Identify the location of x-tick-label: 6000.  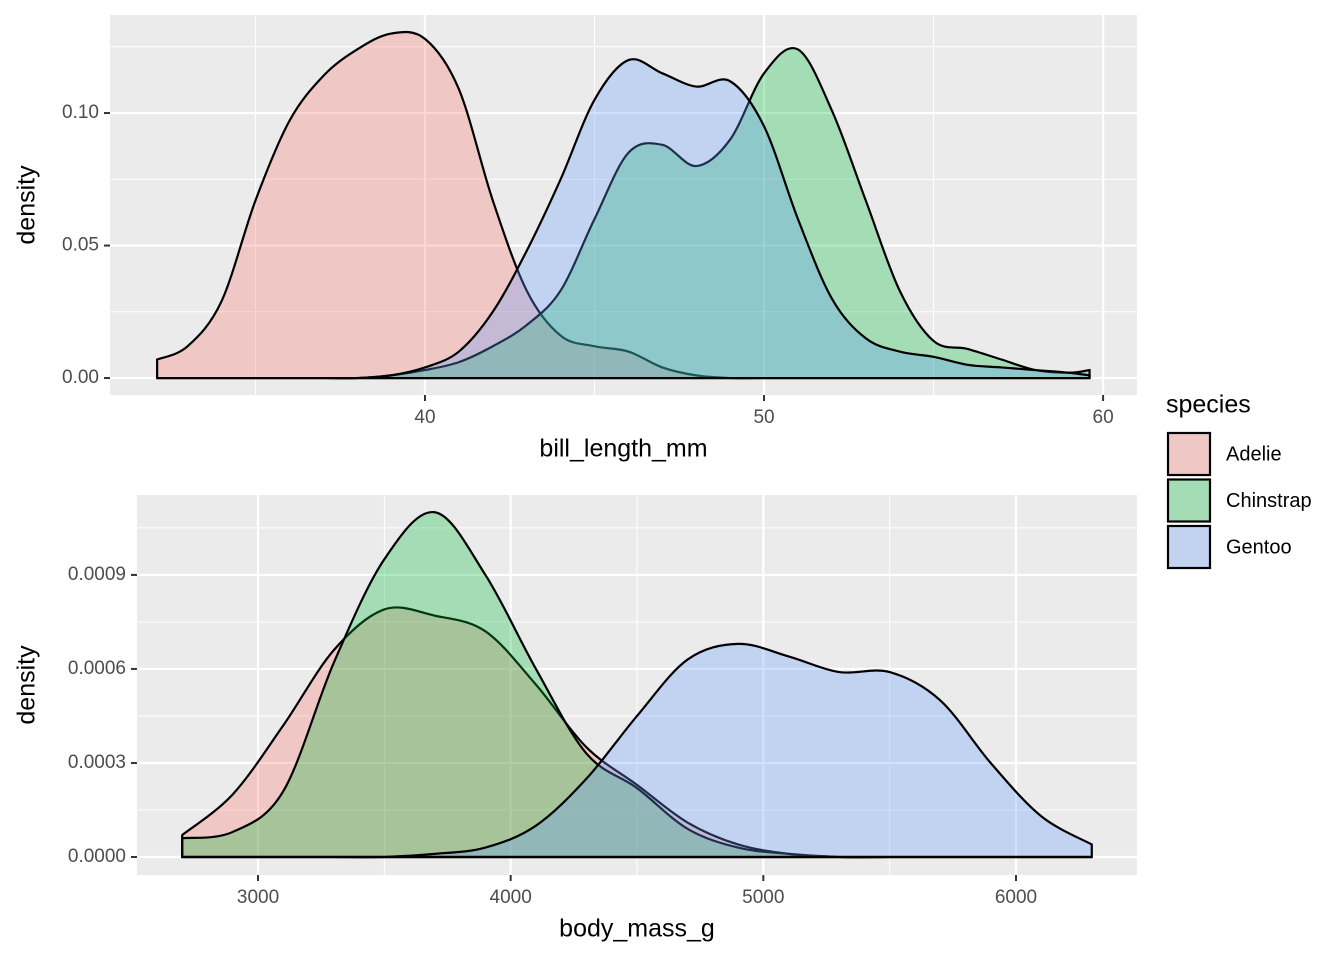
(1016, 897).